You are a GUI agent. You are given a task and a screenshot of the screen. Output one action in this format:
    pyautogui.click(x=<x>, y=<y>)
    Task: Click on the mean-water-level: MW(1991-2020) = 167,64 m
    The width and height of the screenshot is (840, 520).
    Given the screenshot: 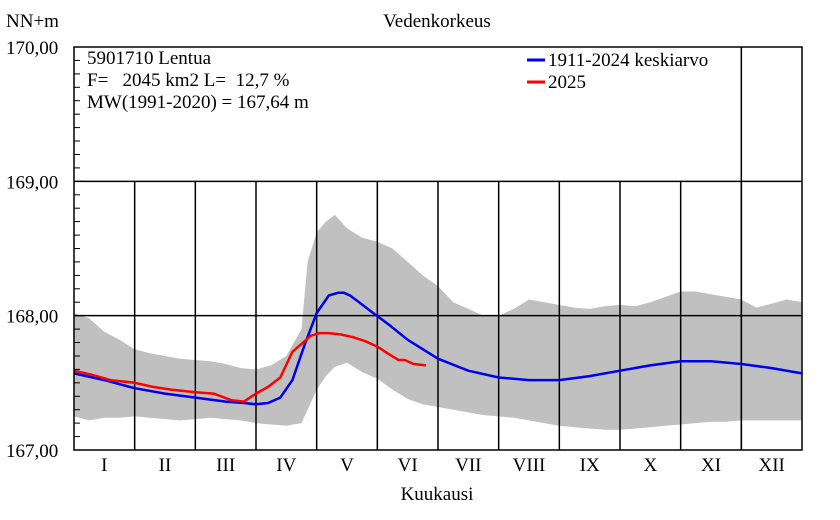 What is the action you would take?
    pyautogui.click(x=198, y=102)
    